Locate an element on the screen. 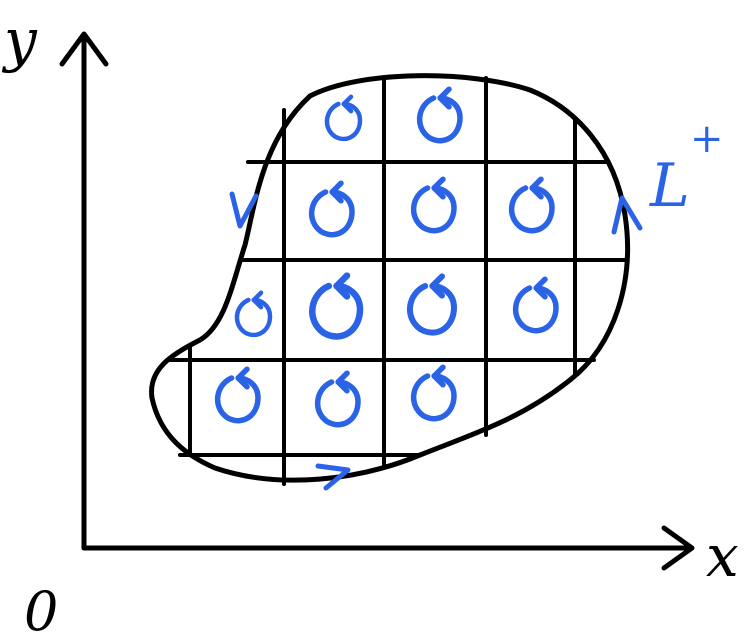  y-axis-label: y is located at coordinates (19, 40).